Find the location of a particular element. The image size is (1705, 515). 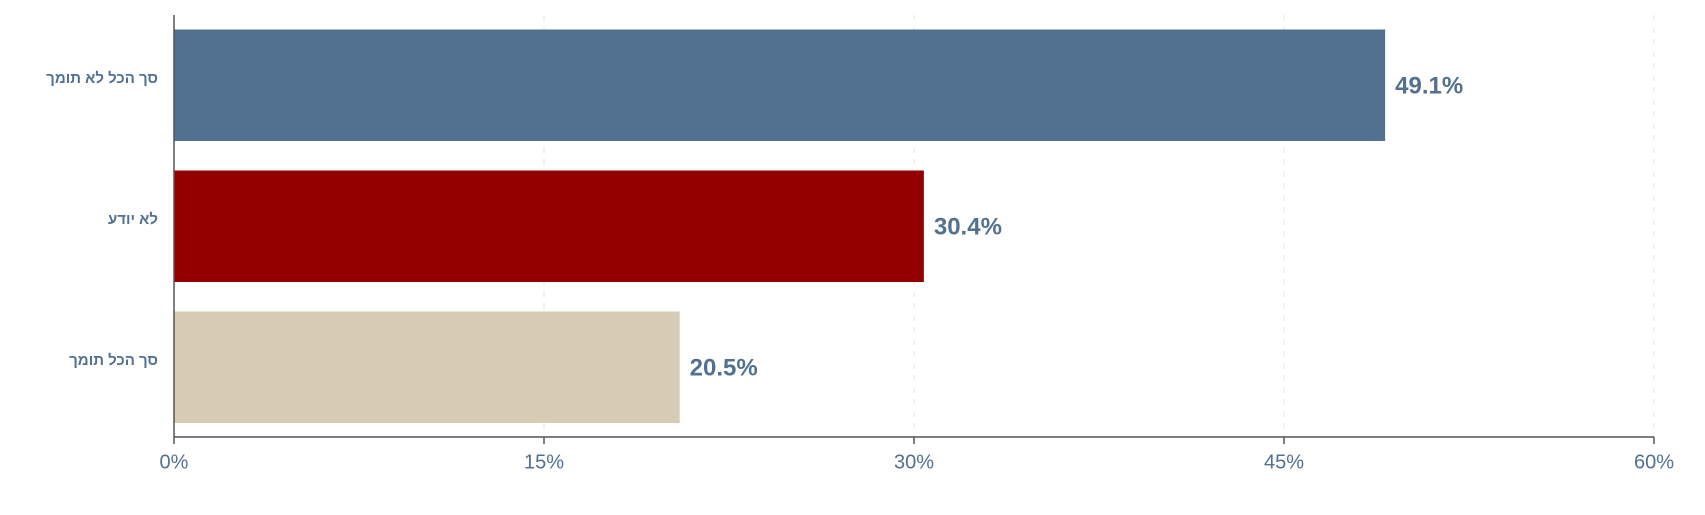

x-tick-label: 45% is located at coordinates (1284, 462).